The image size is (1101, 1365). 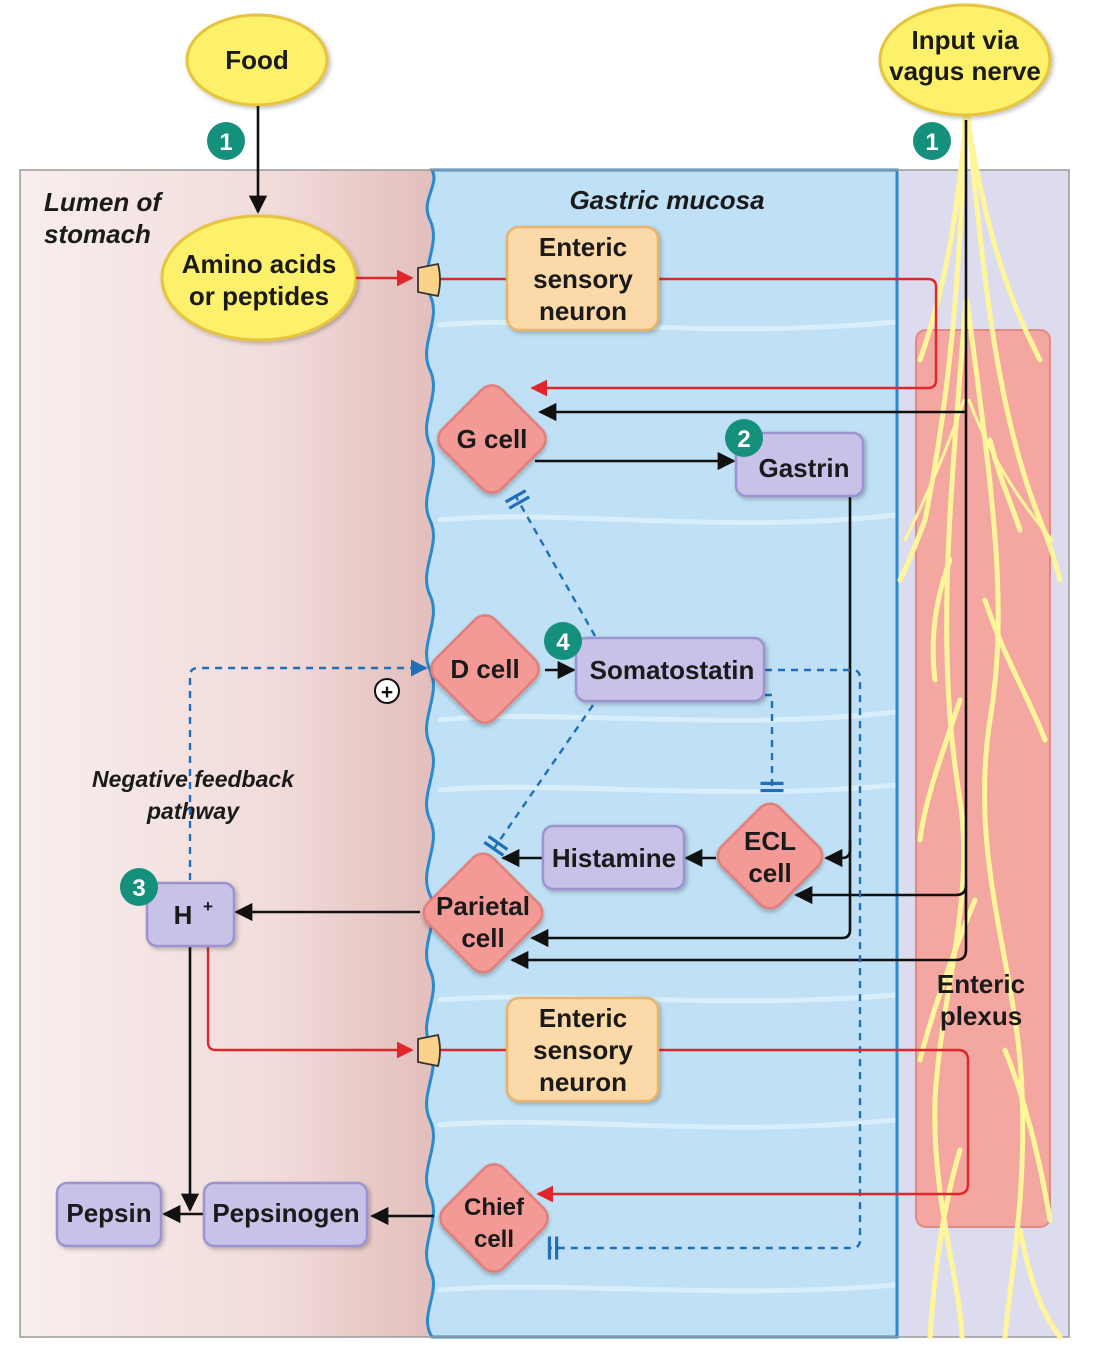 I want to click on negative-feedback-label-line1: Negative feedback, so click(x=193, y=779).